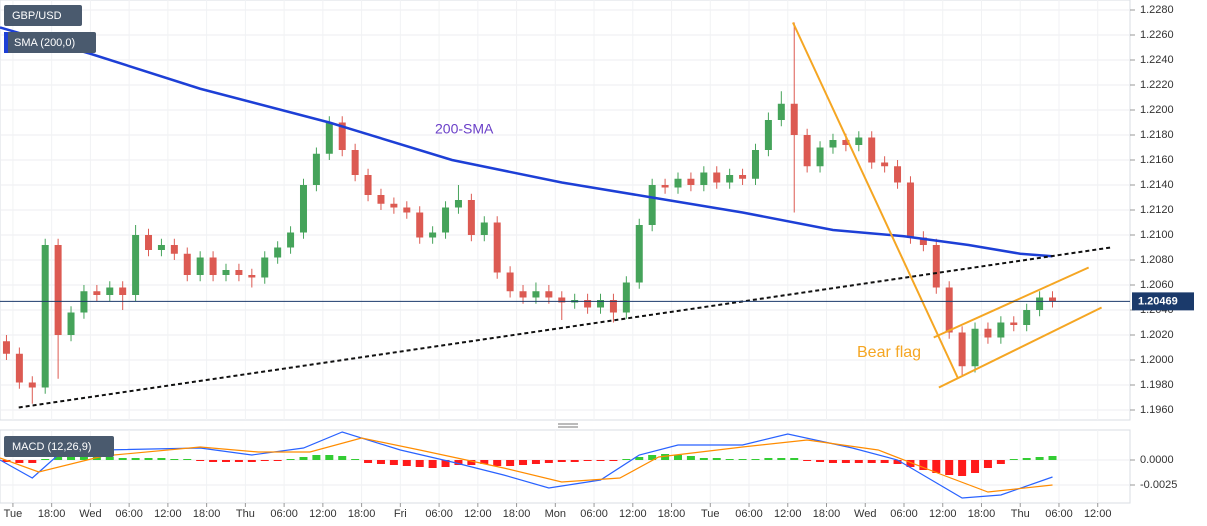 This screenshot has width=1207, height=526. Describe the element at coordinates (44, 43) in the screenshot. I see `sma-legend: SMA (200,0)` at that location.